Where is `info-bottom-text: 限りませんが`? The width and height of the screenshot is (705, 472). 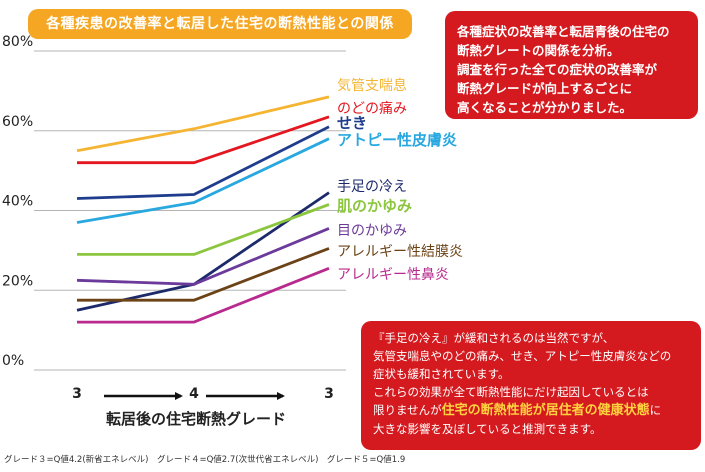 info-bottom-text: 限りませんが is located at coordinates (407, 410).